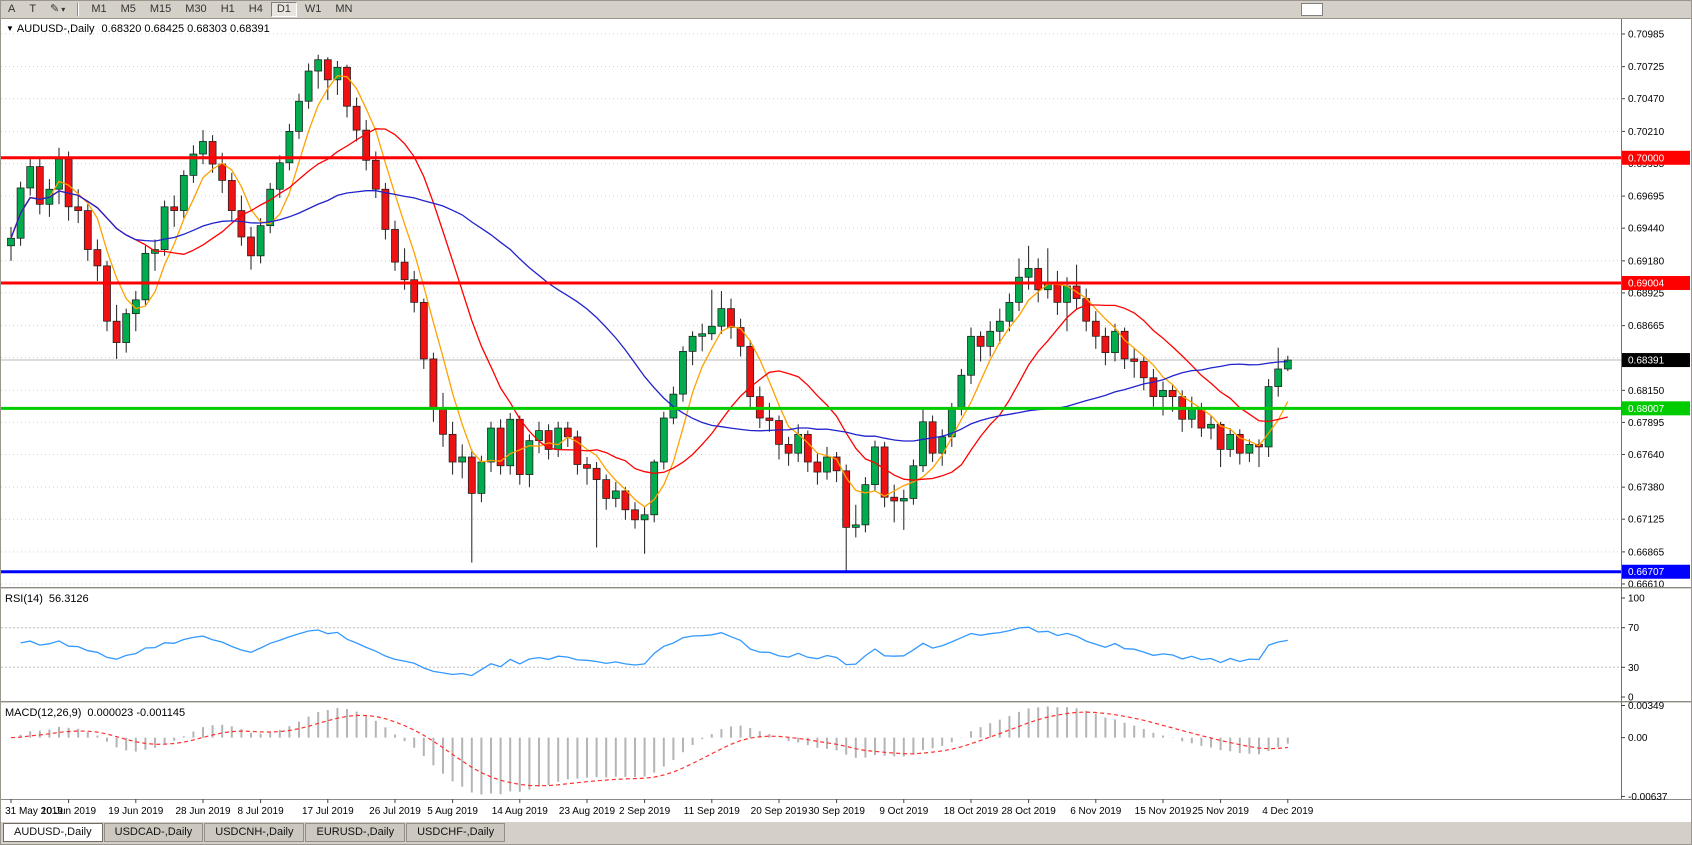  What do you see at coordinates (10, 28) in the screenshot?
I see `symbol-dropdown-icon: ▼` at bounding box center [10, 28].